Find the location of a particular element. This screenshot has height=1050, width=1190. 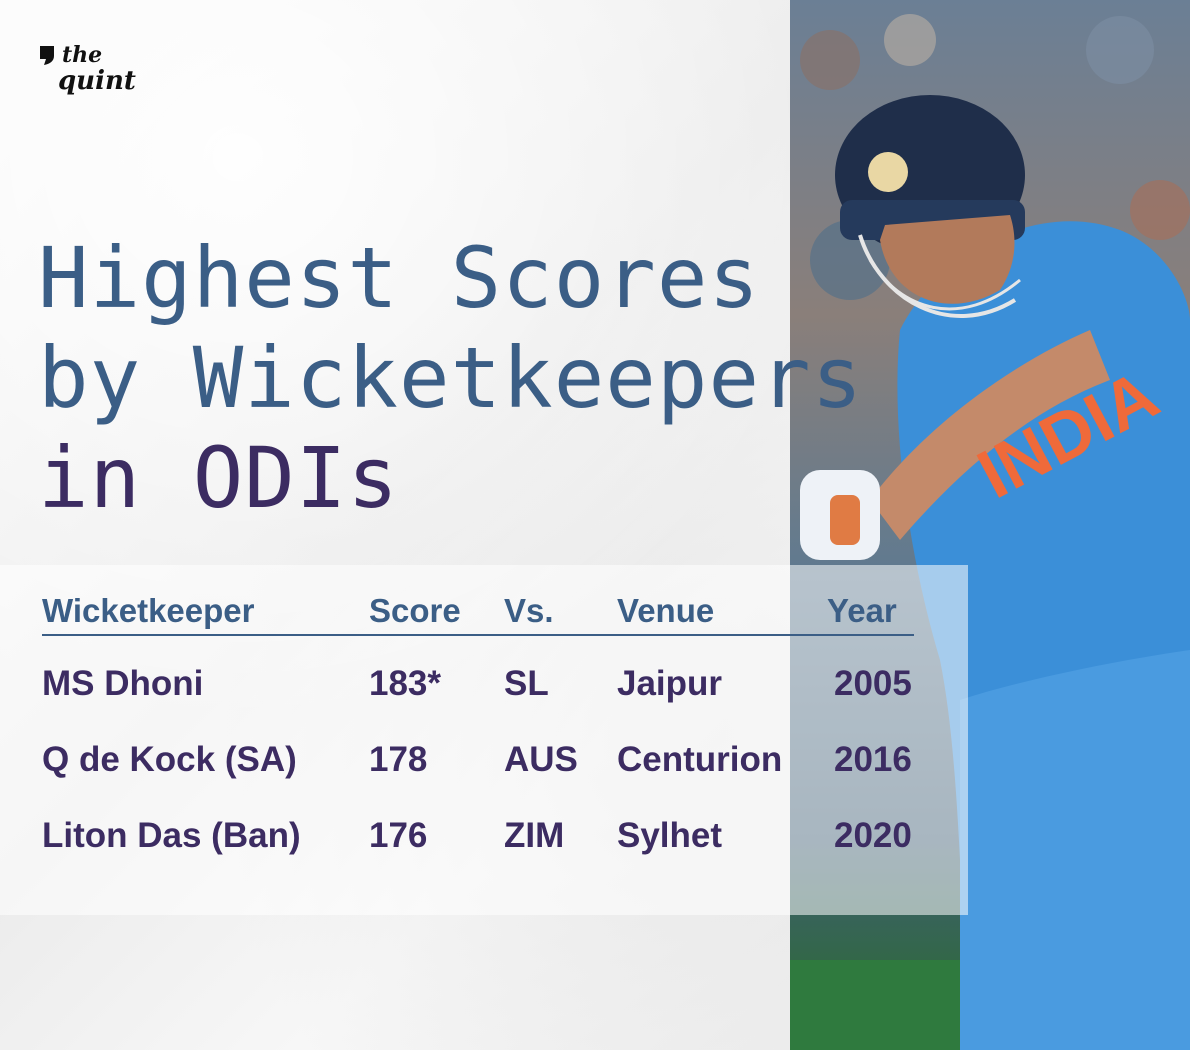

cell-vs: SL is located at coordinates (526, 683).